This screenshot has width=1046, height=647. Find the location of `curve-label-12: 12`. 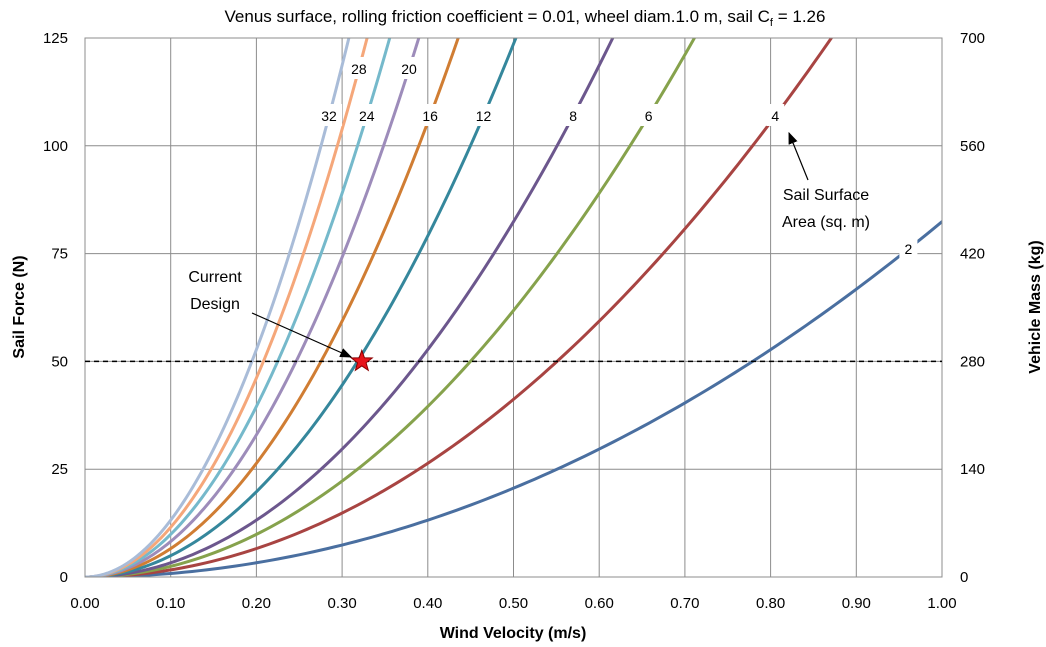

curve-label-12: 12 is located at coordinates (484, 116).